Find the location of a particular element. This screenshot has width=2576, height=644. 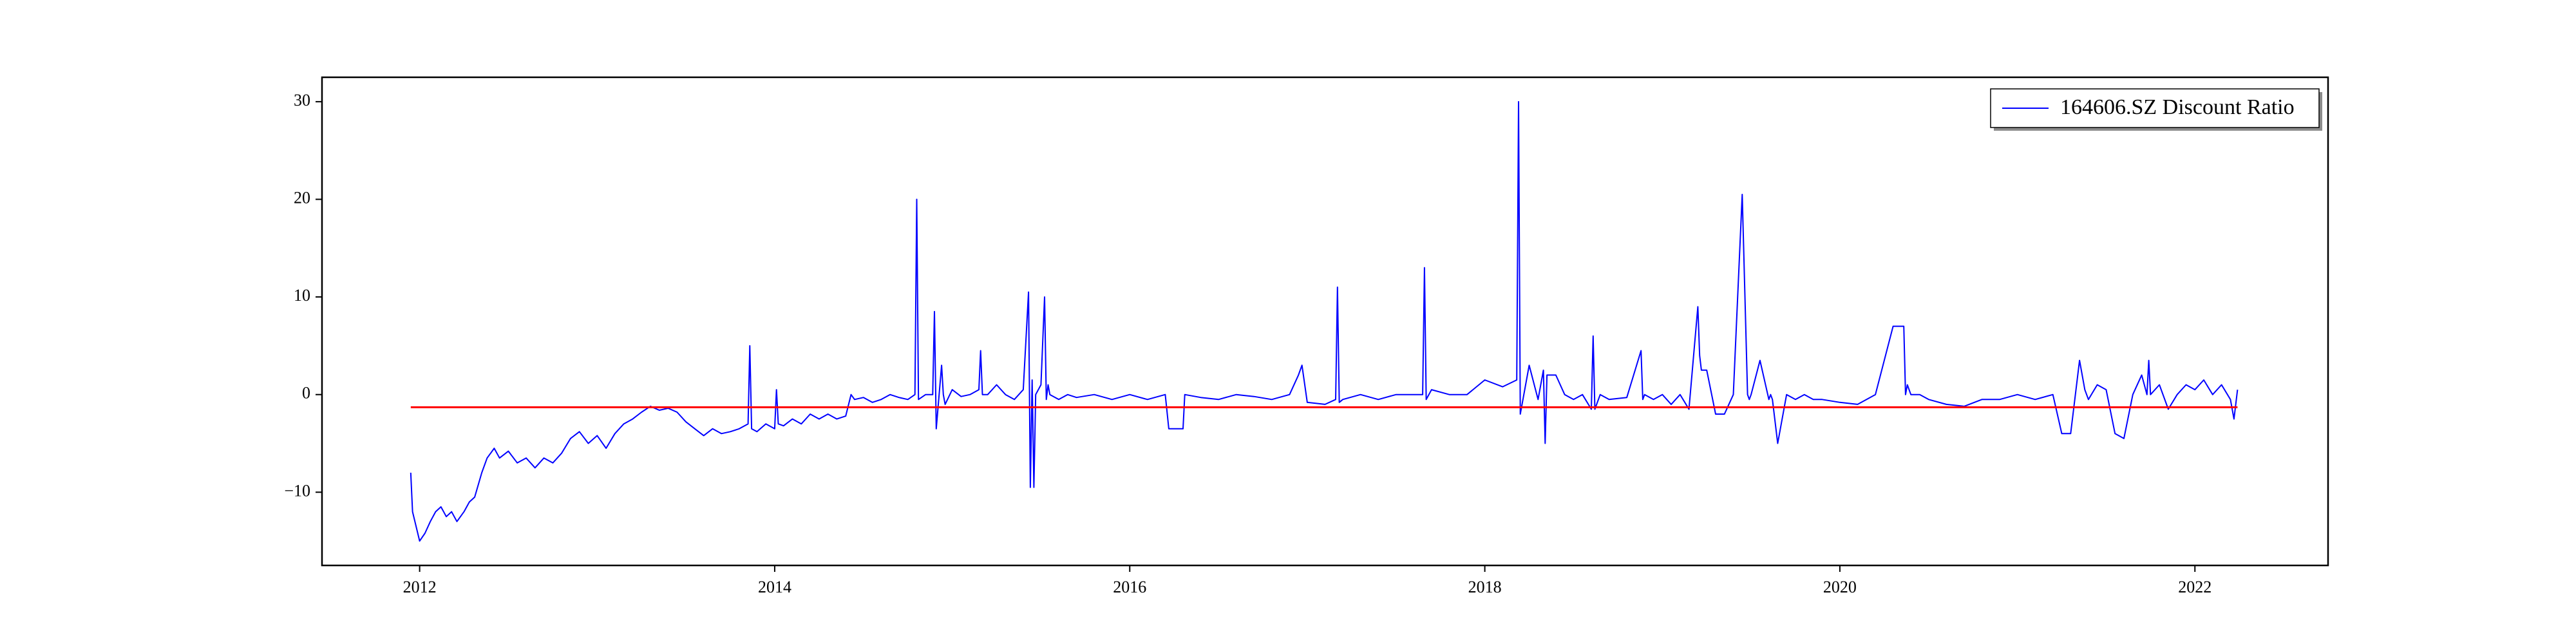

legend-label: 164606.SZ Discount Ratio is located at coordinates (2177, 107).